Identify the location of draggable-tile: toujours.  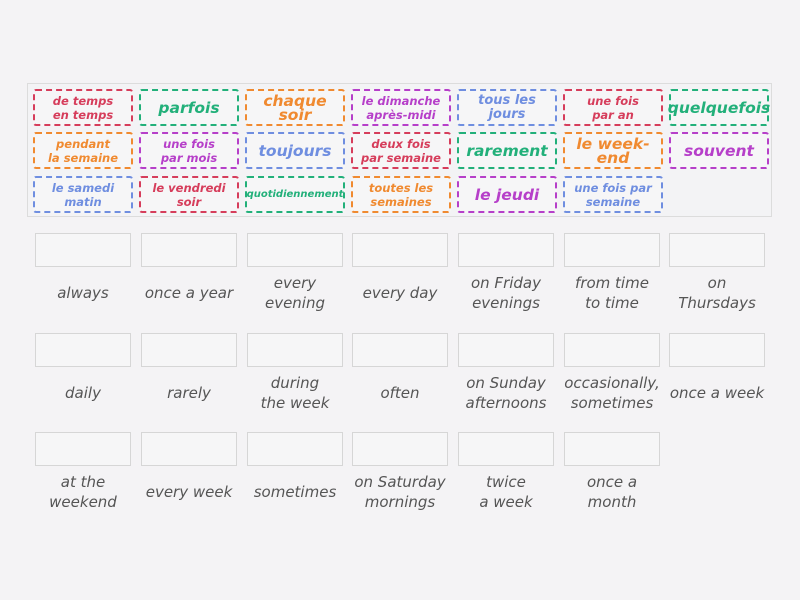
(295, 150).